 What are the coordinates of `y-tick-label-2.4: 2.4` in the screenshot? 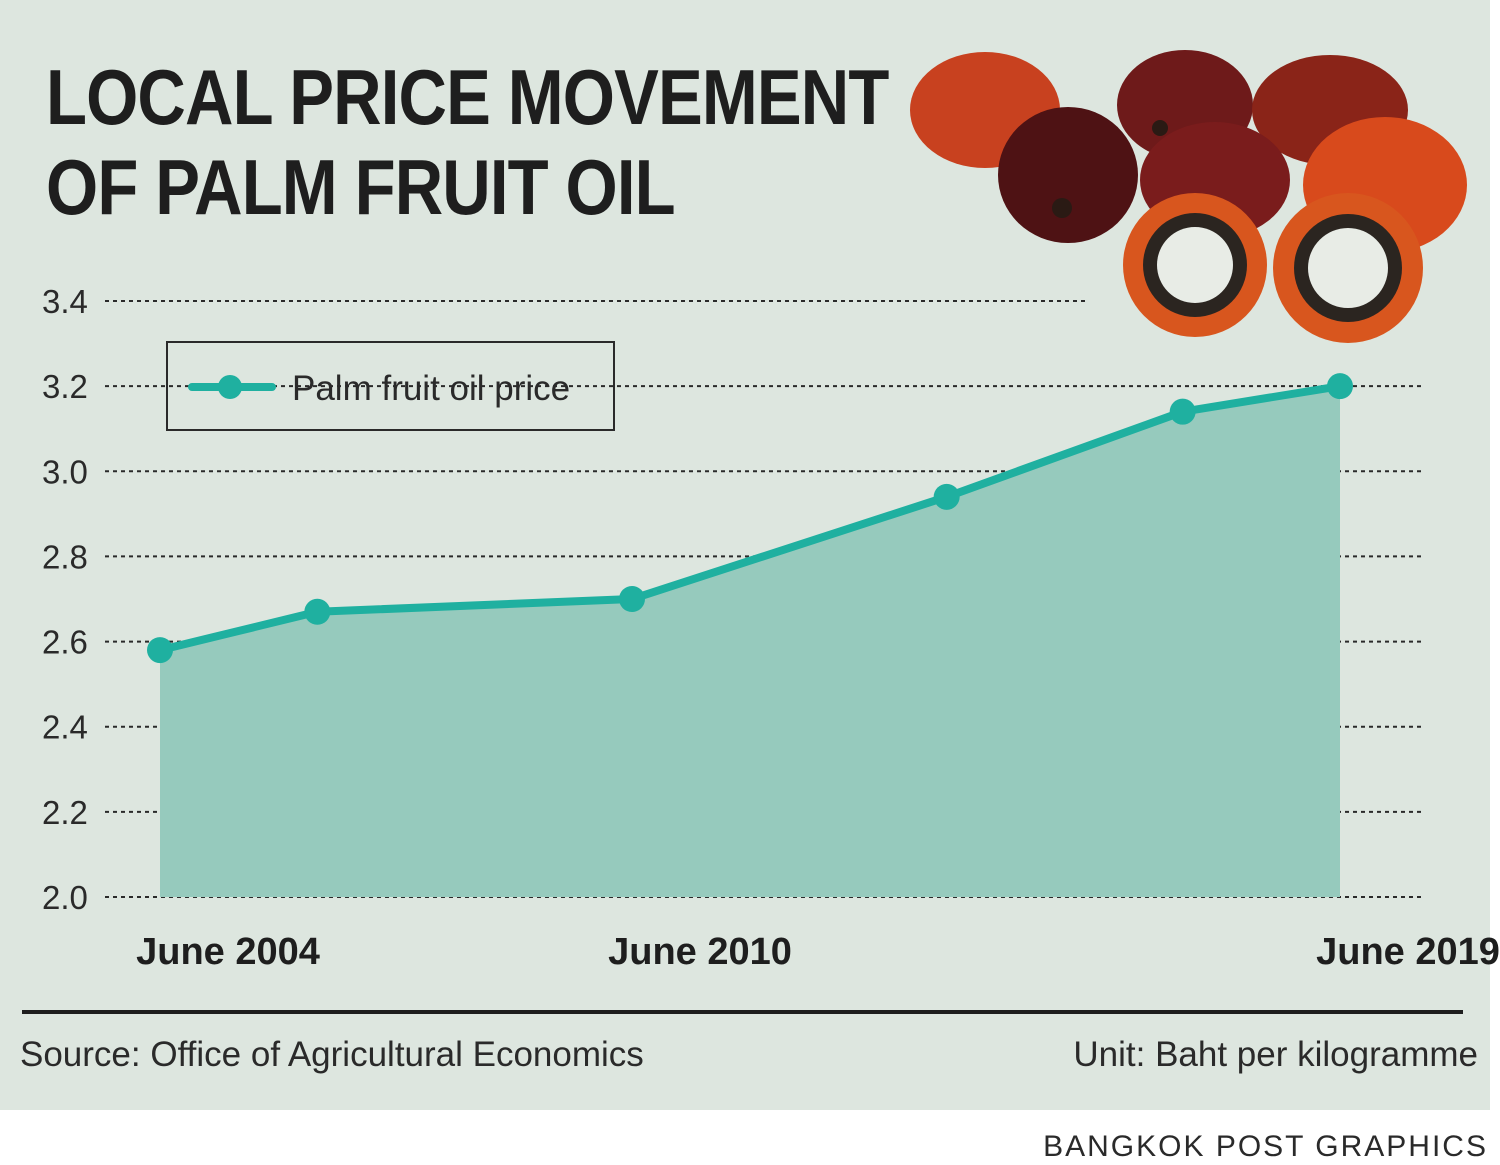 It's located at (65, 727).